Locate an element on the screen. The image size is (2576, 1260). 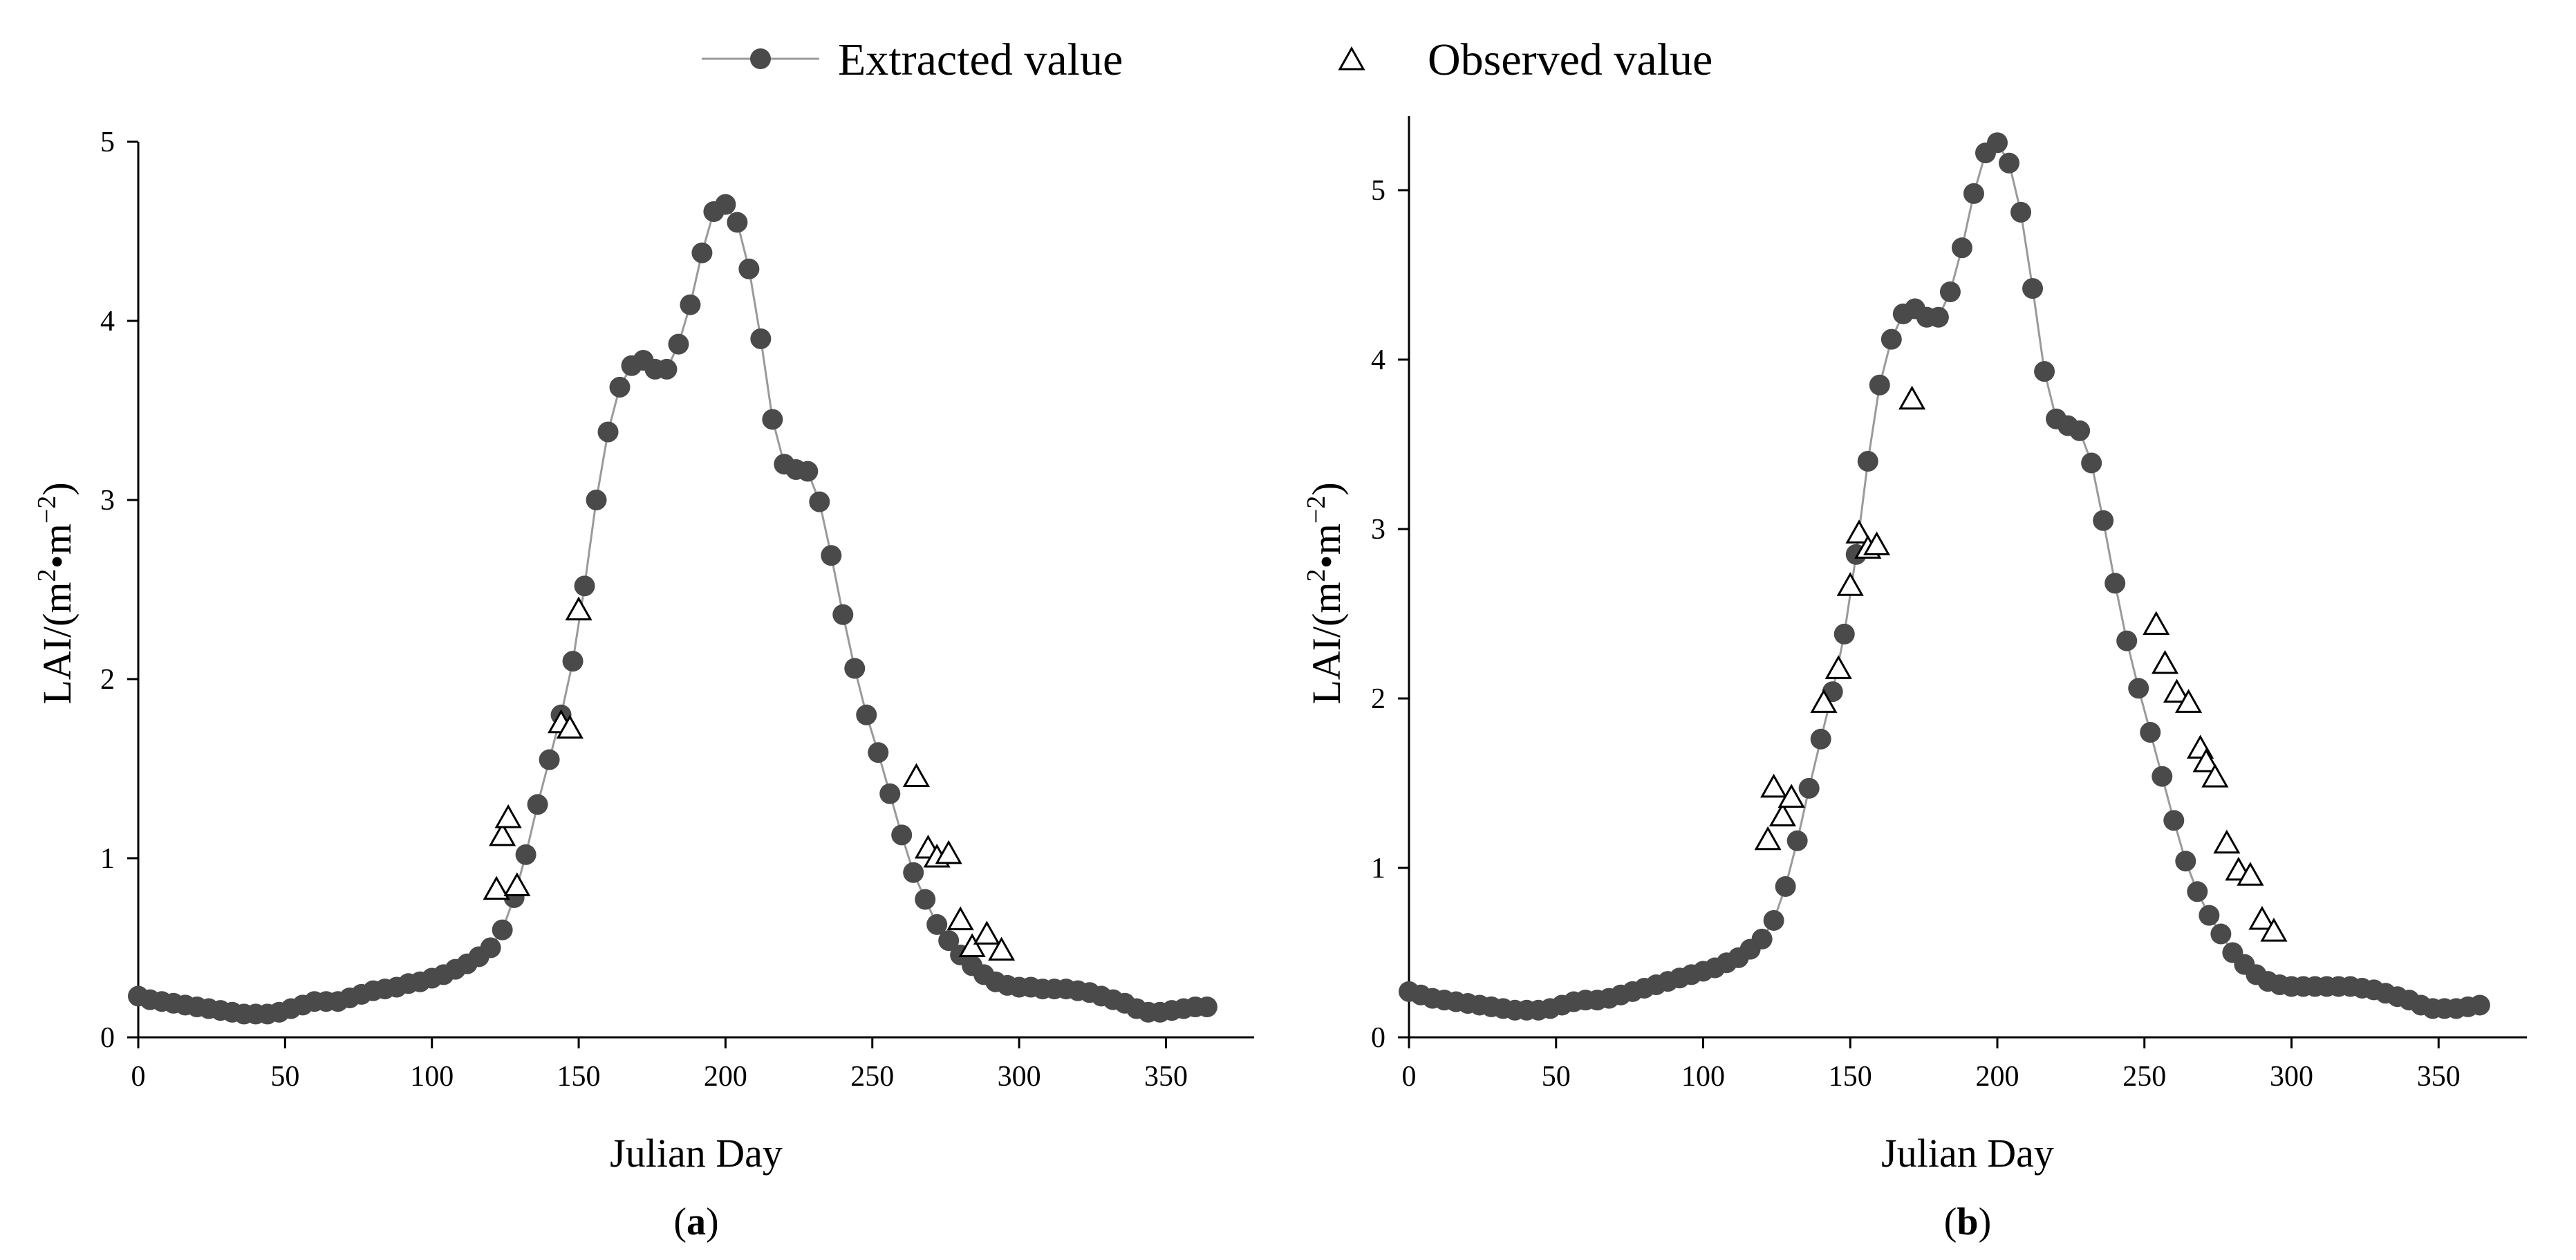
panel-b-x-tick-label: 350 is located at coordinates (2439, 1077).